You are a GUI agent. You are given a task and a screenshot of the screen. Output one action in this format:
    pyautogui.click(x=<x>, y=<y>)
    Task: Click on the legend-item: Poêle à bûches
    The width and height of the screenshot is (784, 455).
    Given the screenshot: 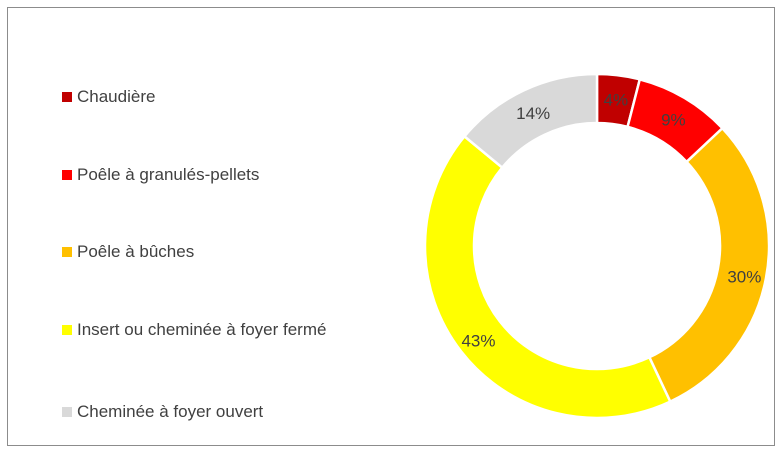 What is the action you would take?
    pyautogui.click(x=212, y=251)
    